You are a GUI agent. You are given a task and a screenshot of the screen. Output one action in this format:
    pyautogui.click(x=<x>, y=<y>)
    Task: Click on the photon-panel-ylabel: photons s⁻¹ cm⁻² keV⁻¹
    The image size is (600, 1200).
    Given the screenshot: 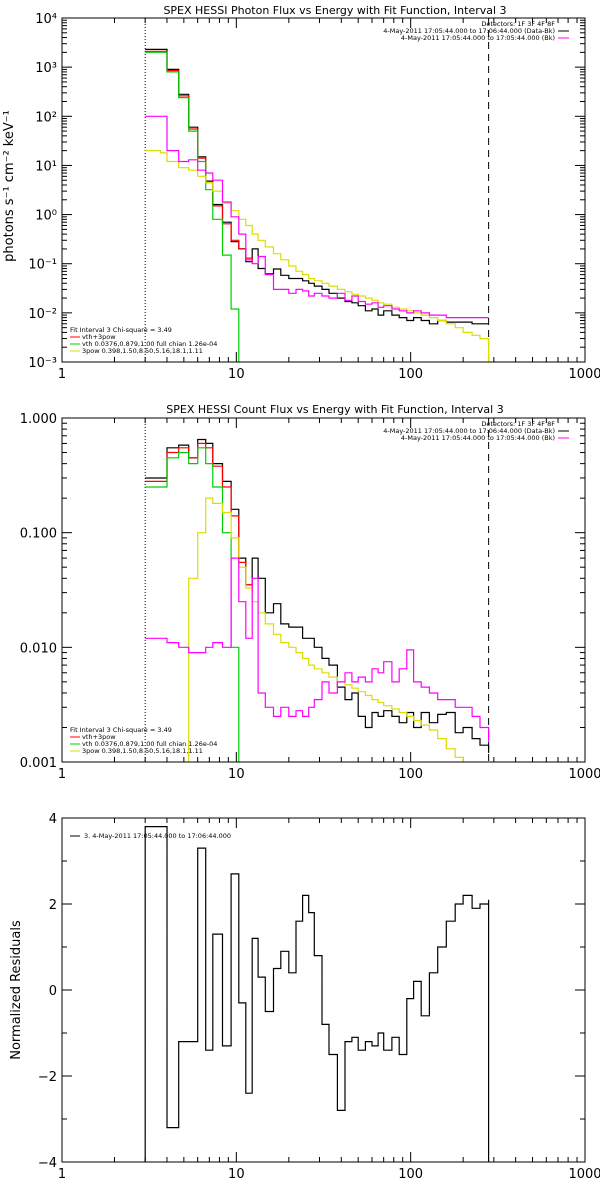 What is the action you would take?
    pyautogui.click(x=9, y=186)
    